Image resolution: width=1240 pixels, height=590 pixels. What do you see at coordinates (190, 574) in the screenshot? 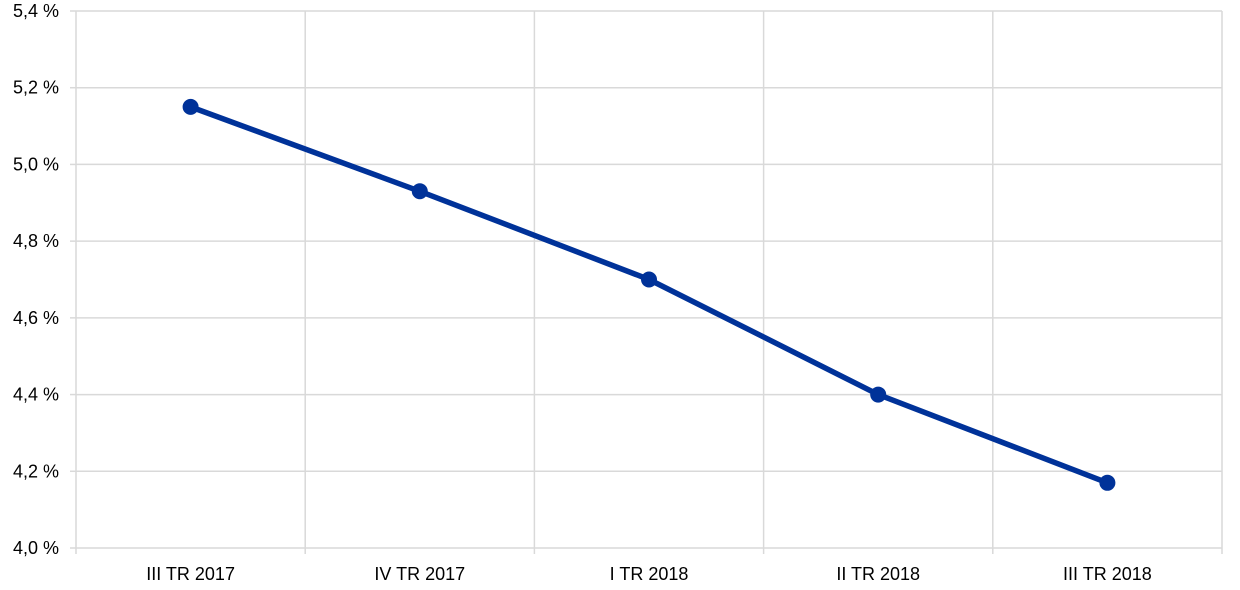
I see `x-tick-label: III TR 2017` at bounding box center [190, 574].